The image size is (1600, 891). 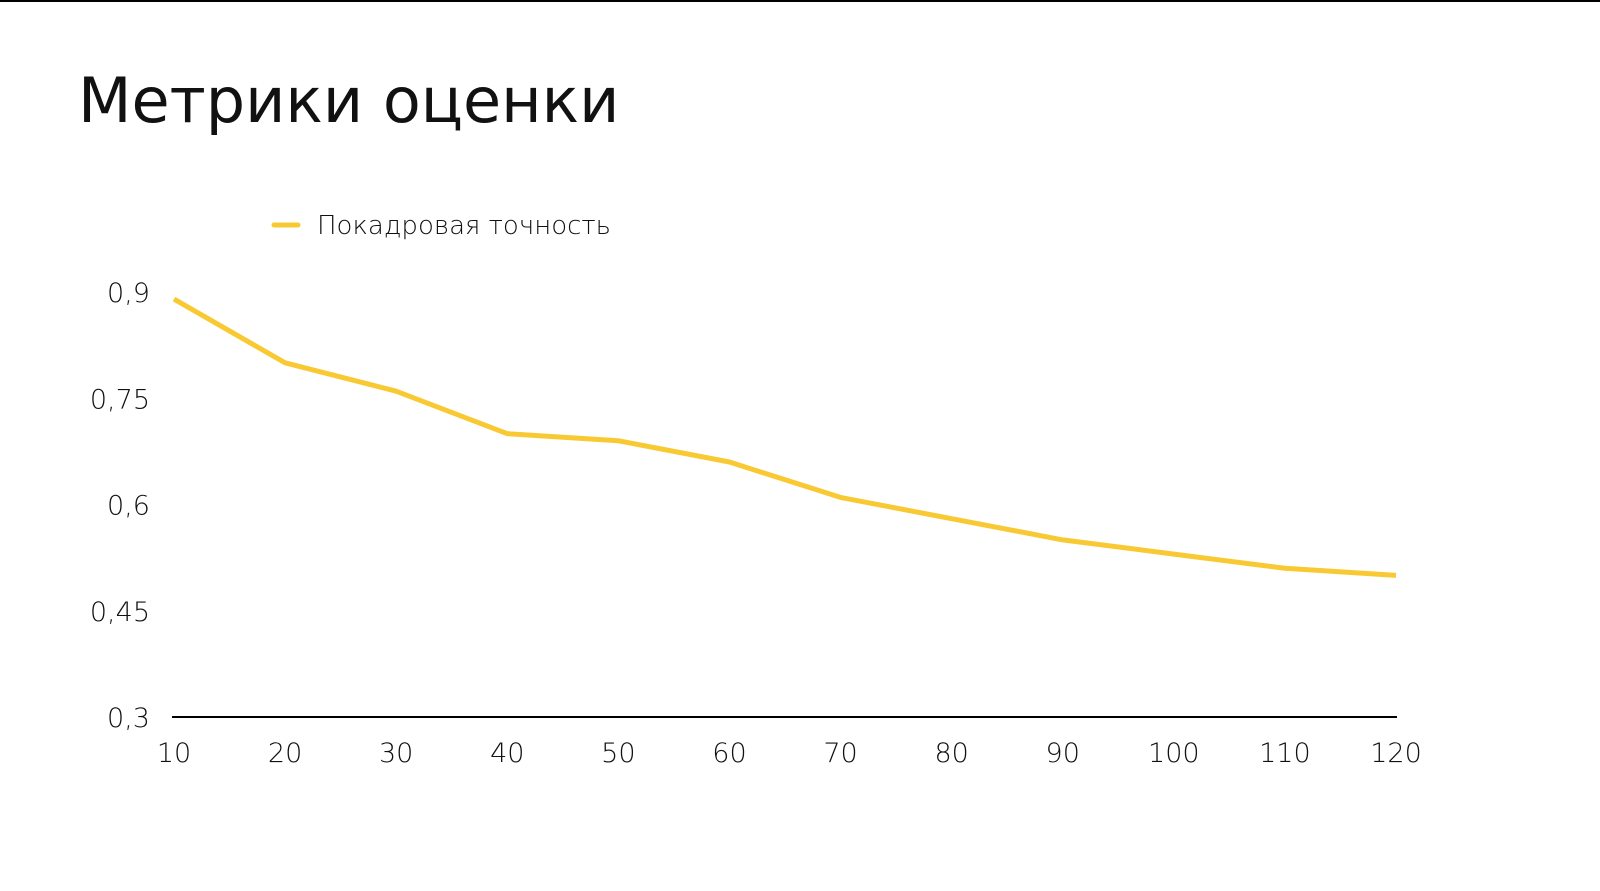 What do you see at coordinates (396, 753) in the screenshot?
I see `x-tick-label: 30` at bounding box center [396, 753].